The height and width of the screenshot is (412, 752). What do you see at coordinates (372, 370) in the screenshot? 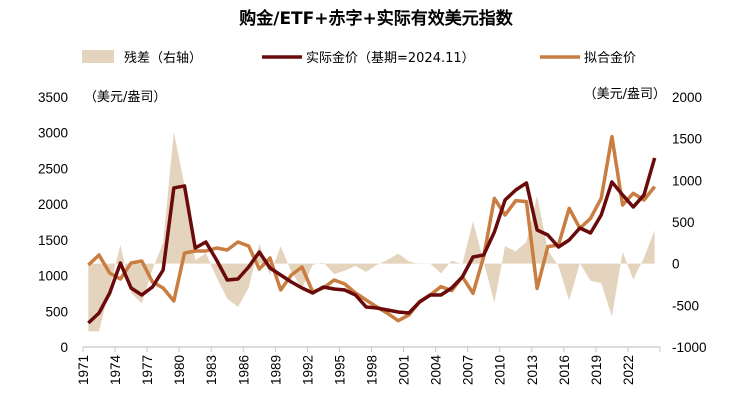
I see `x-tick-label: 1998` at bounding box center [372, 370].